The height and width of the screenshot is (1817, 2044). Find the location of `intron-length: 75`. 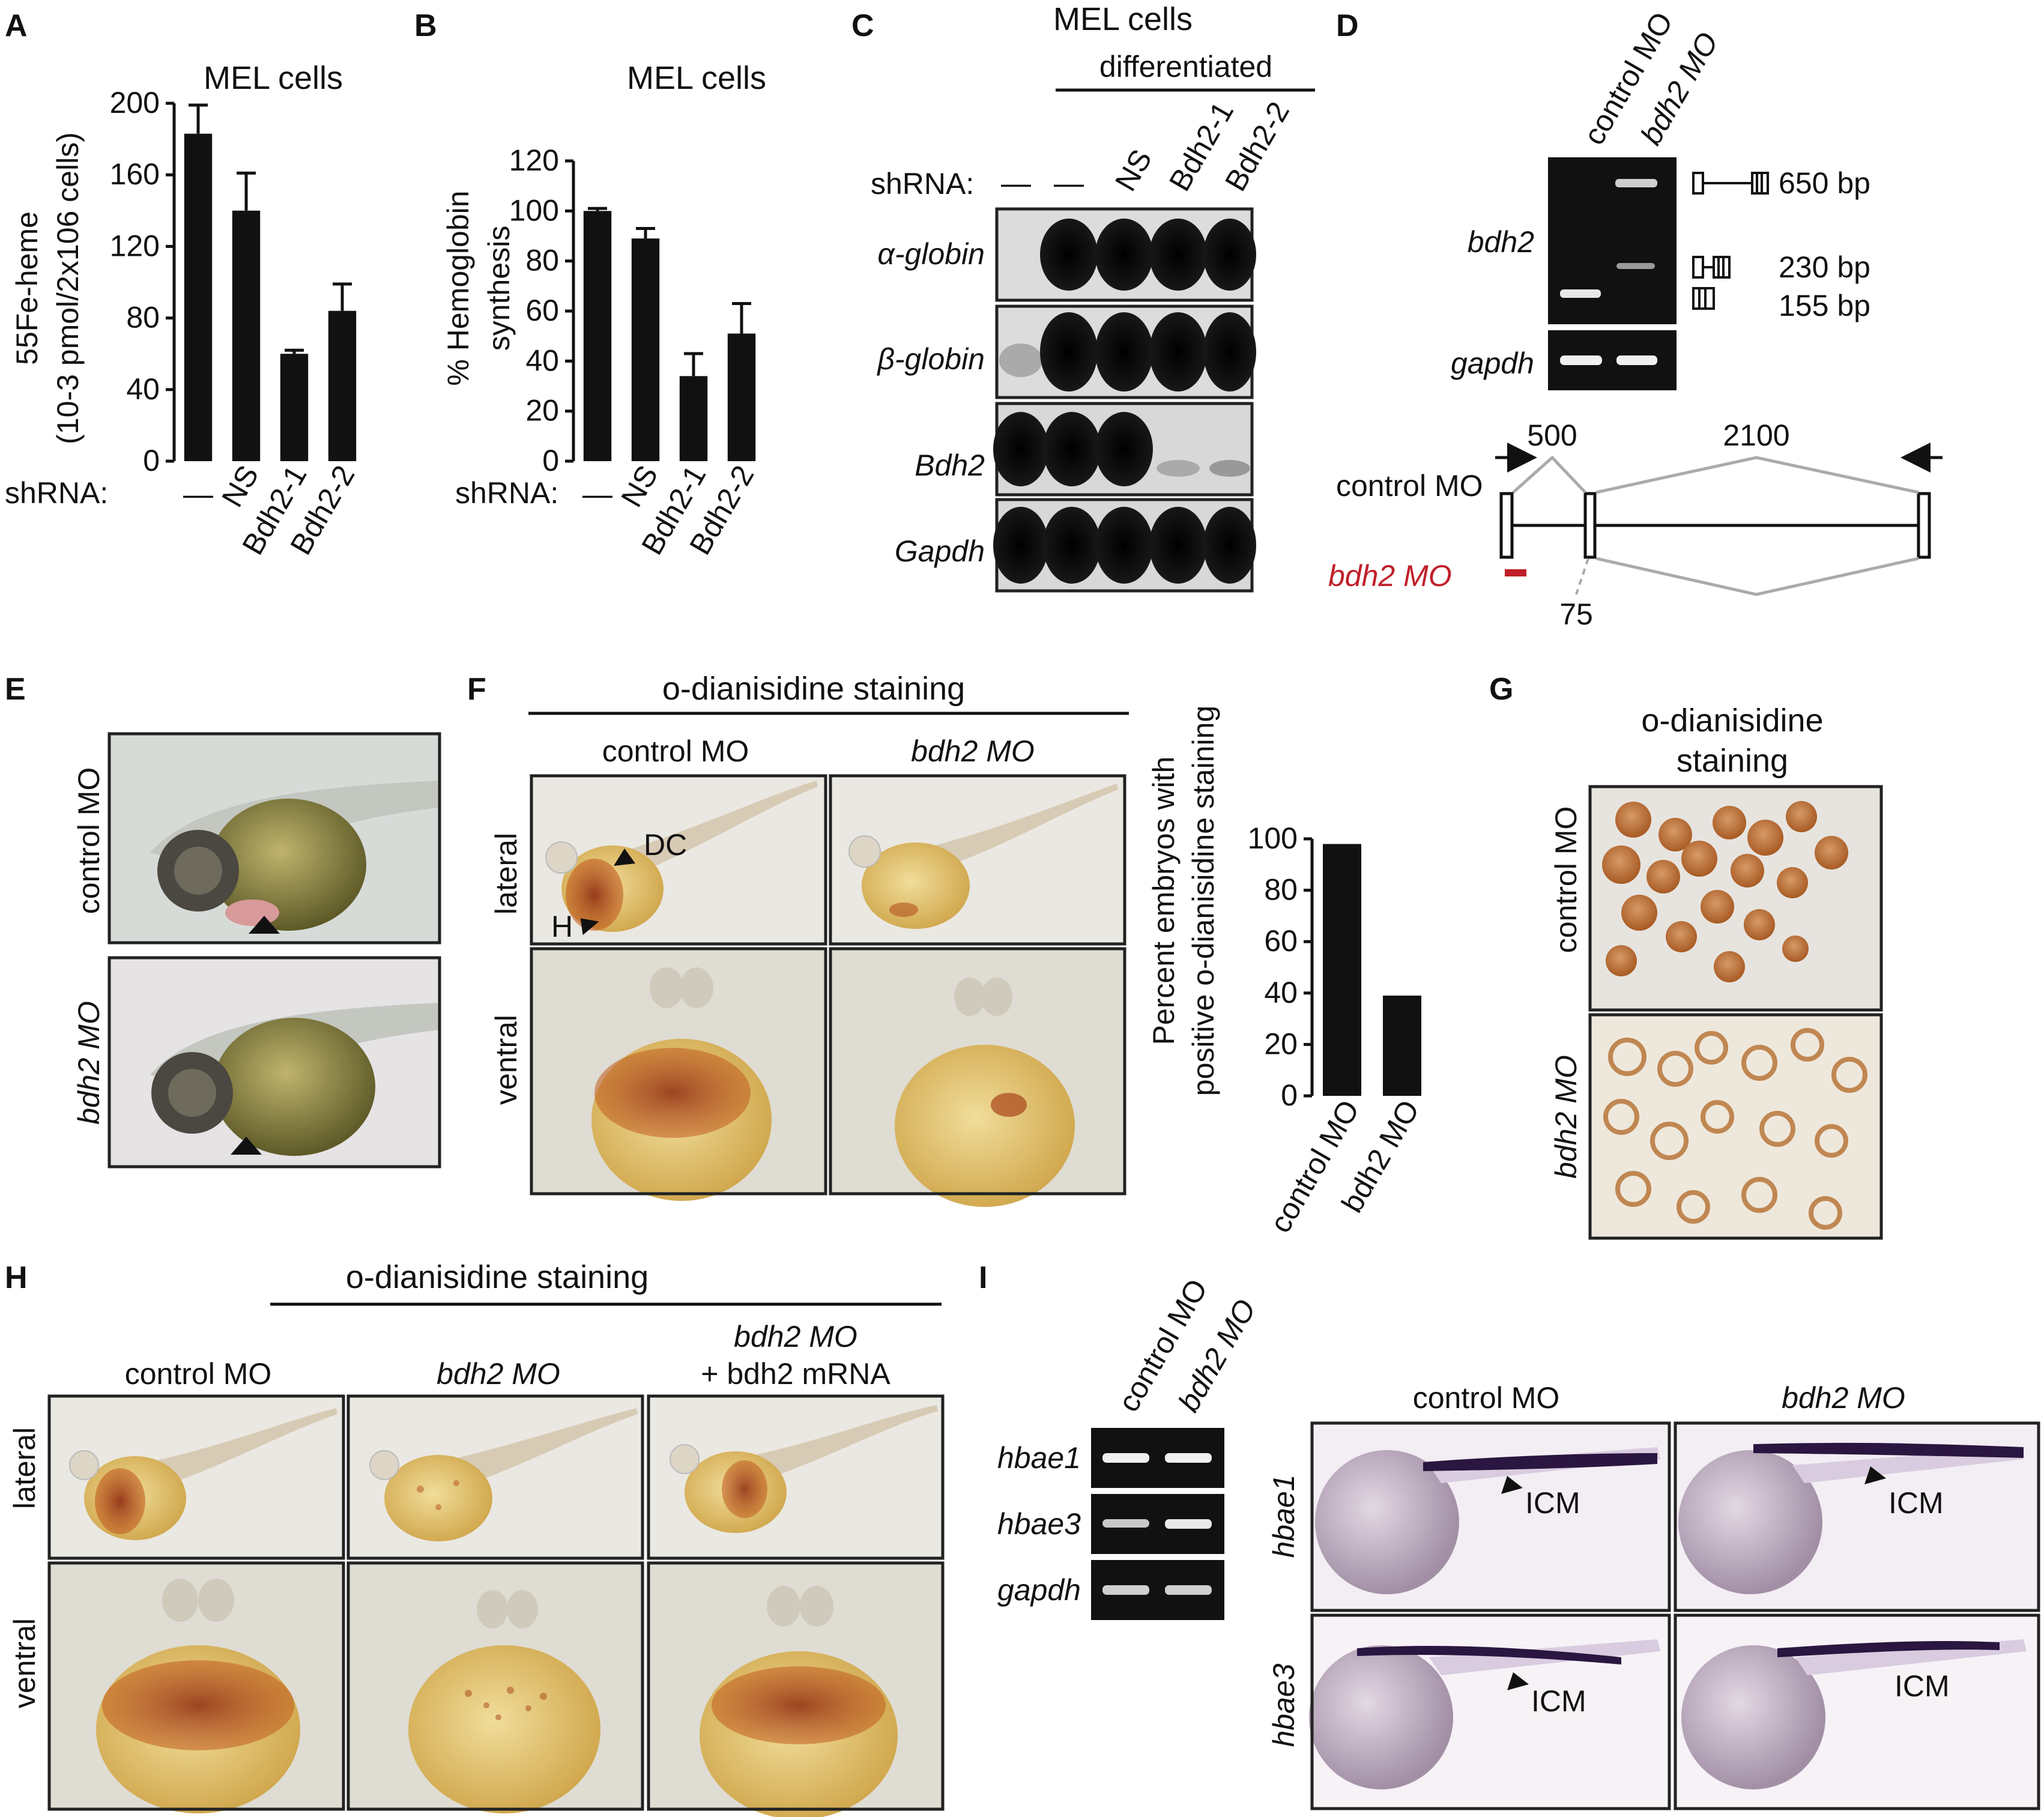

intron-length: 75 is located at coordinates (1576, 614).